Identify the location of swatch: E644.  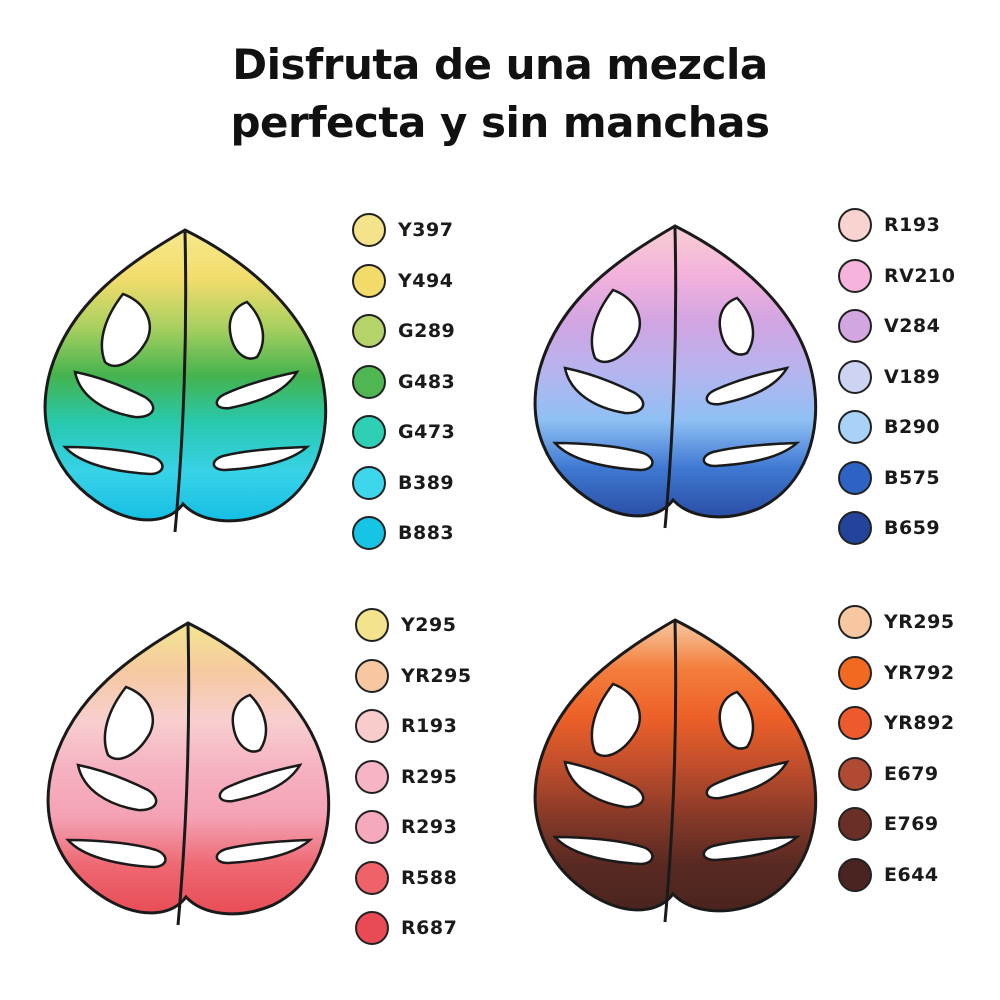
(913, 875).